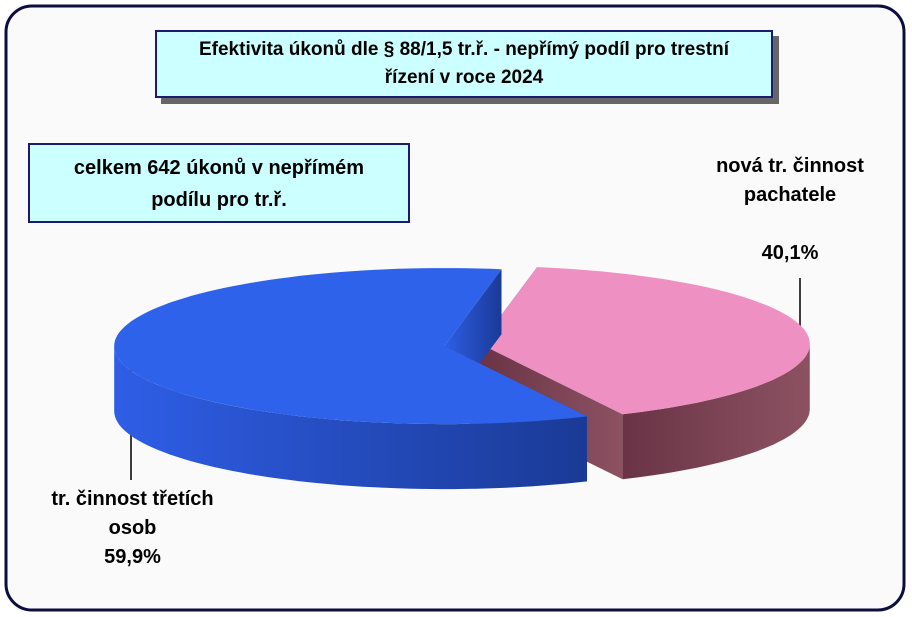  What do you see at coordinates (790, 253) in the screenshot?
I see `value-label: 40,1%` at bounding box center [790, 253].